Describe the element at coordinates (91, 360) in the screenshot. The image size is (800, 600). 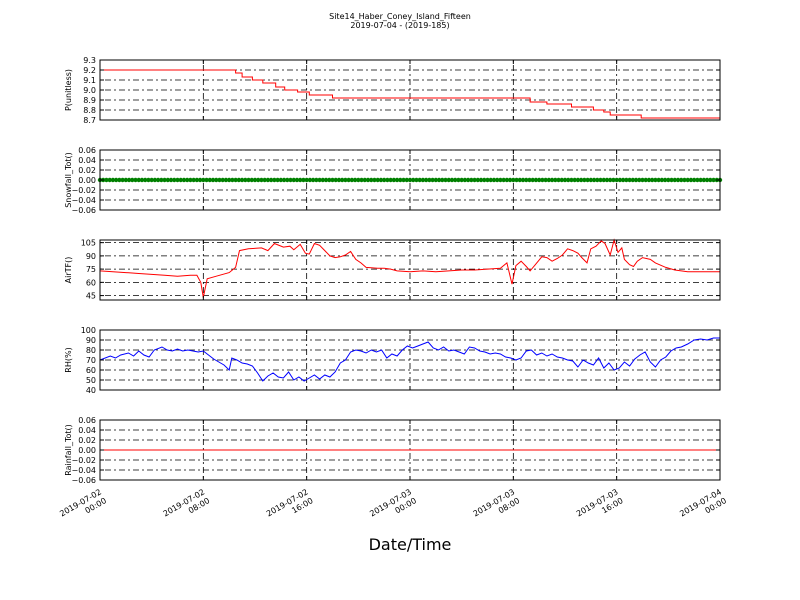
I see `y-tick-label: 70` at that location.